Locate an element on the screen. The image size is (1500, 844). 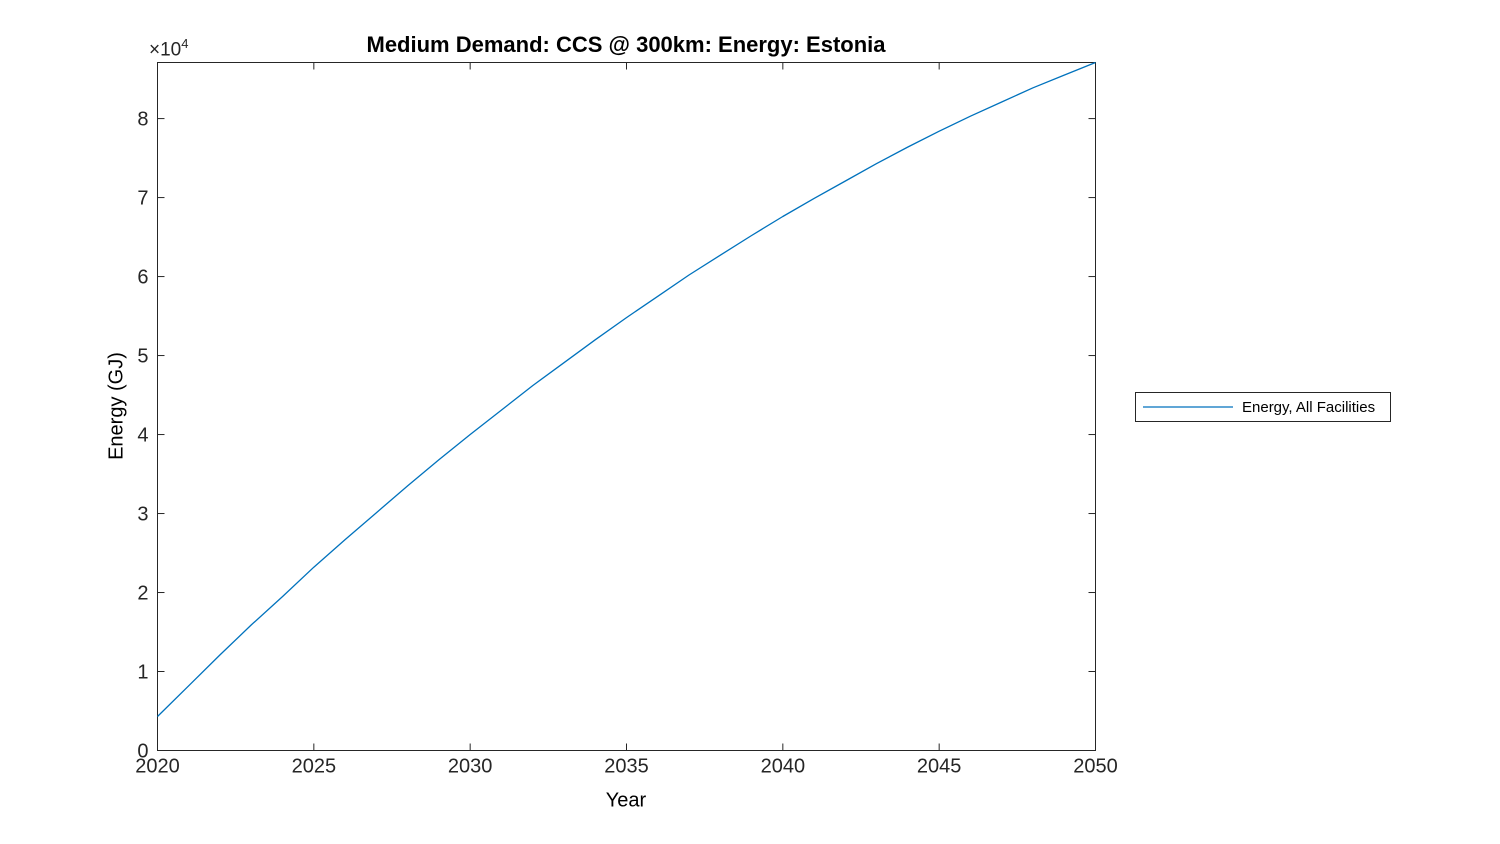
x-axis-label: Year is located at coordinates (626, 800).